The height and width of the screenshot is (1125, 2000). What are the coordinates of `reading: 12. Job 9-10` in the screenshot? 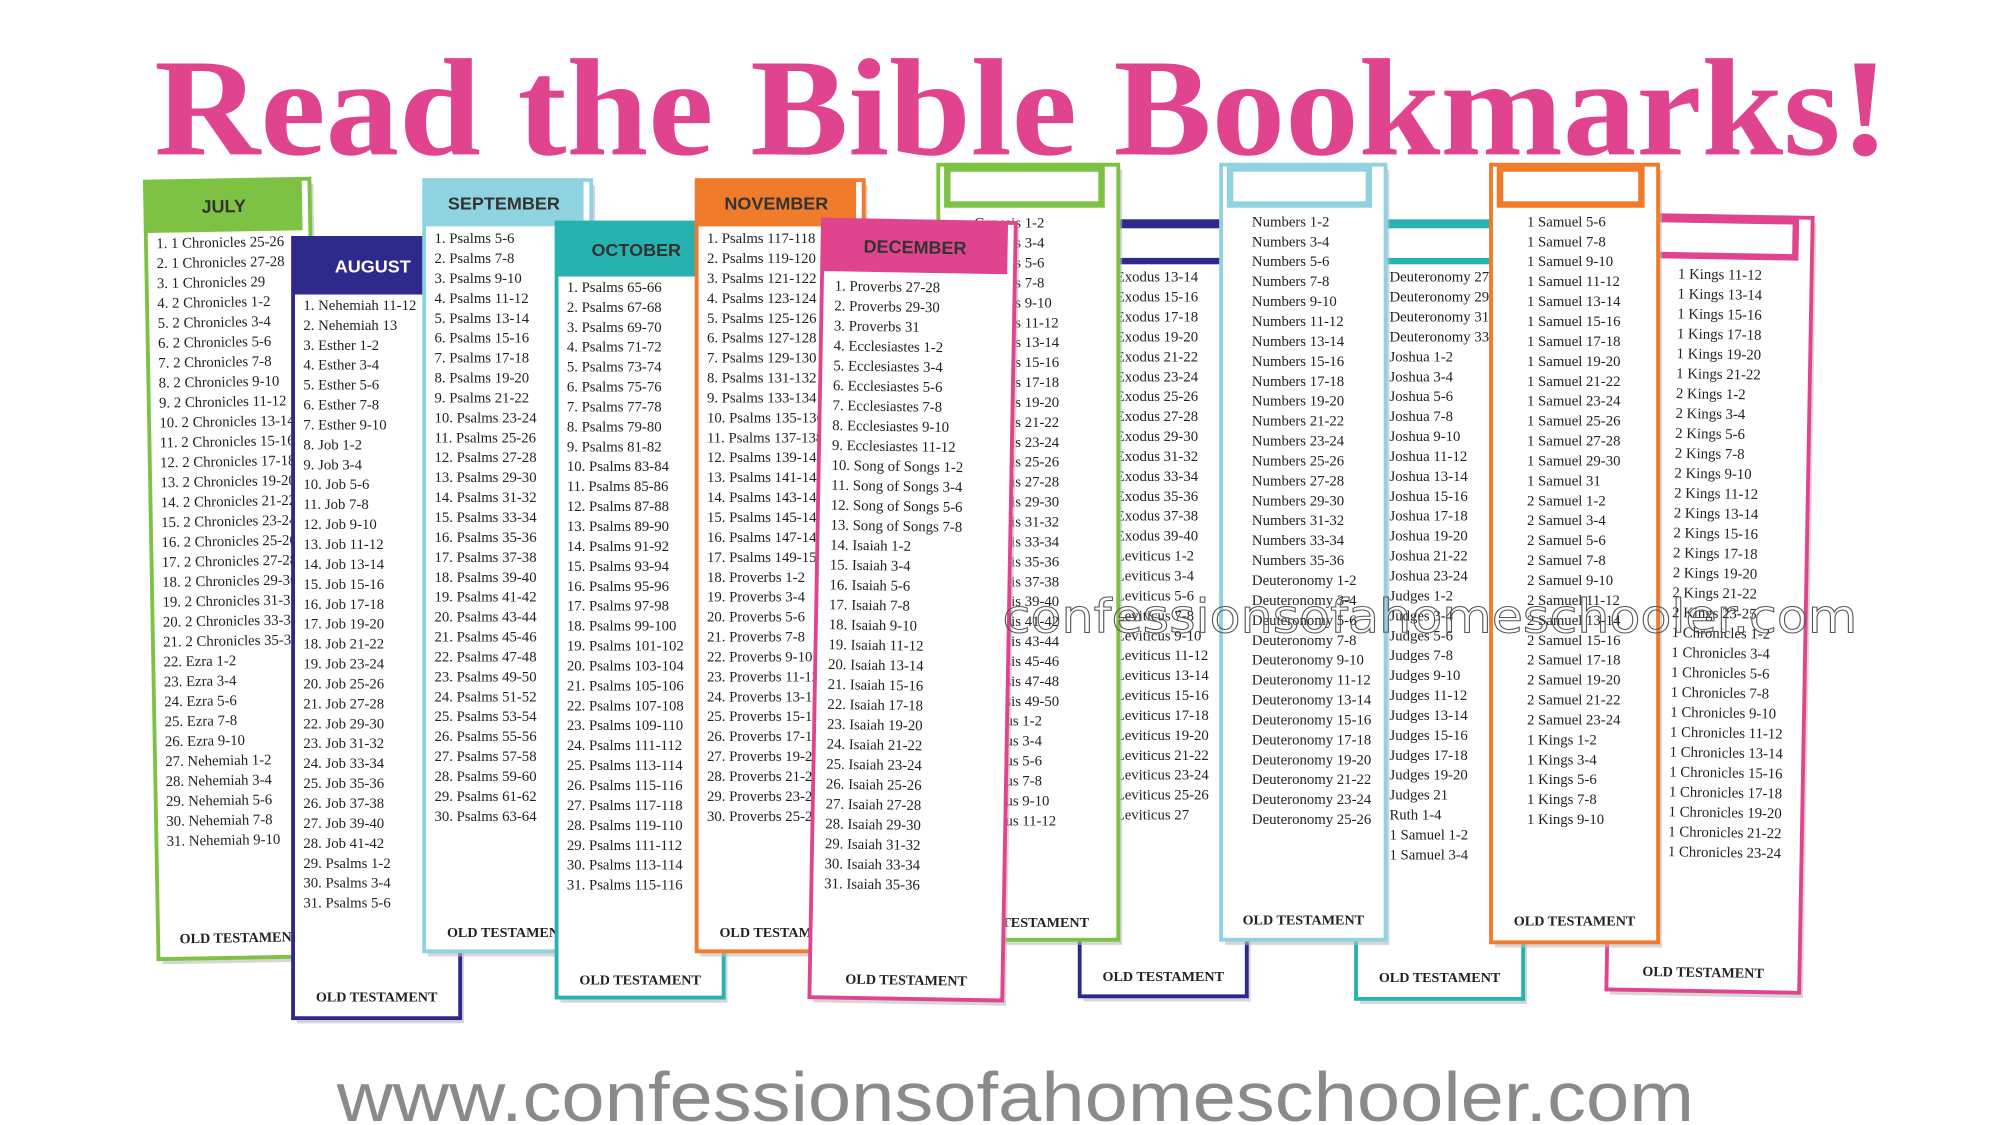 It's located at (339, 525).